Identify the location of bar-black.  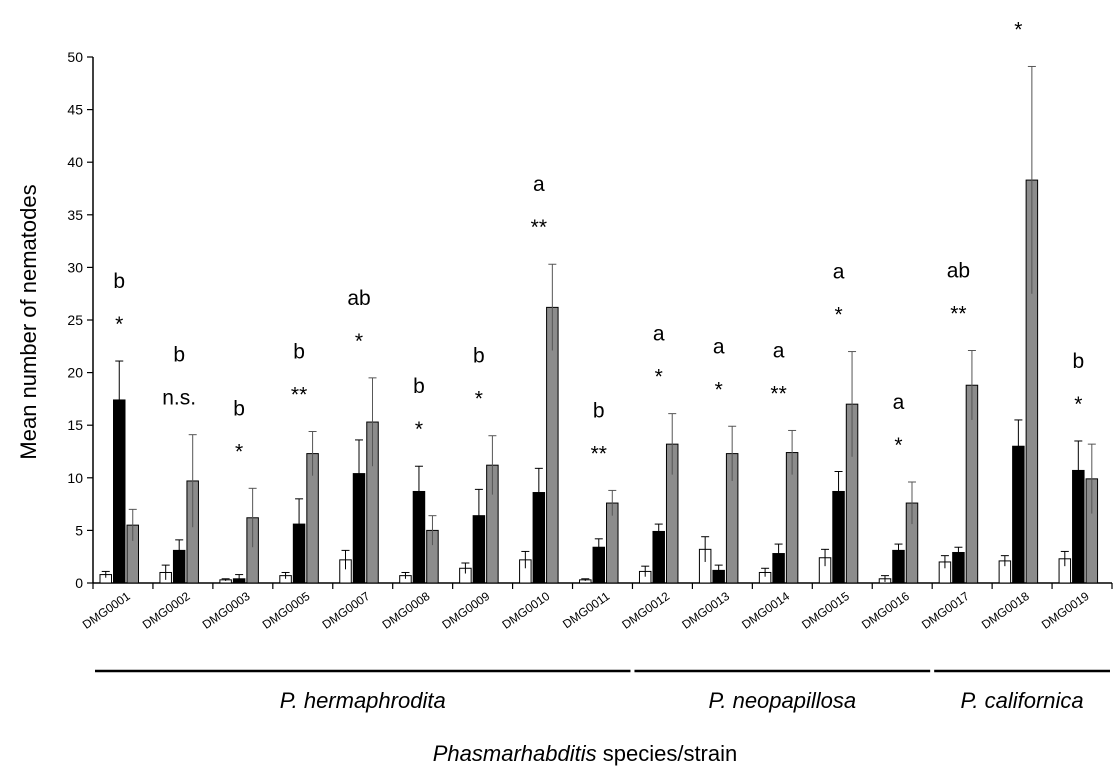
(658, 557).